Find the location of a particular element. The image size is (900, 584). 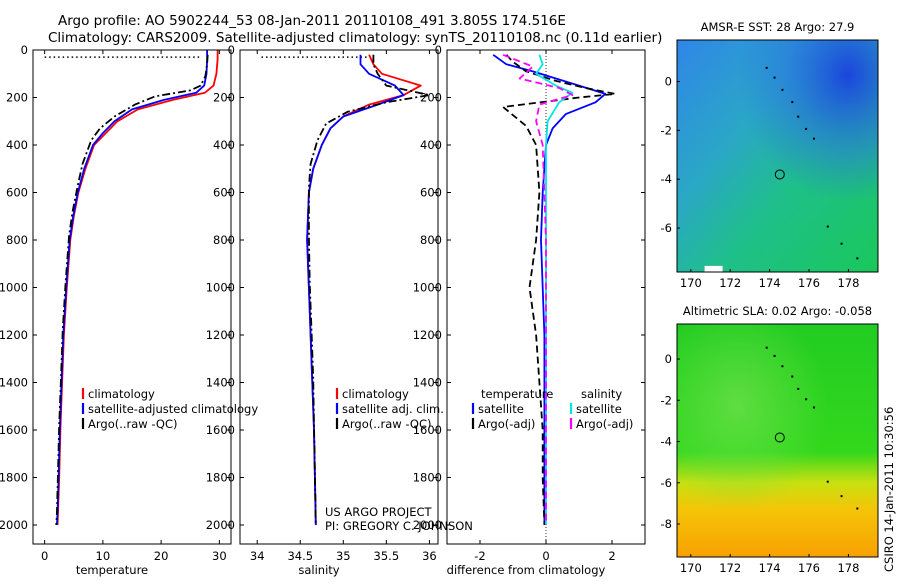

x-axis-label: salinity is located at coordinates (318, 570).